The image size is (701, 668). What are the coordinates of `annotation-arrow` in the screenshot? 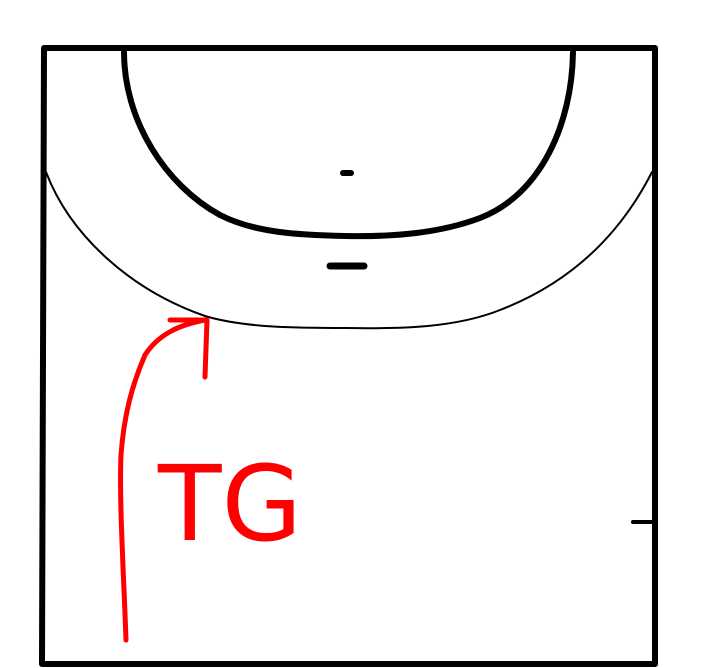 It's located at (163, 480).